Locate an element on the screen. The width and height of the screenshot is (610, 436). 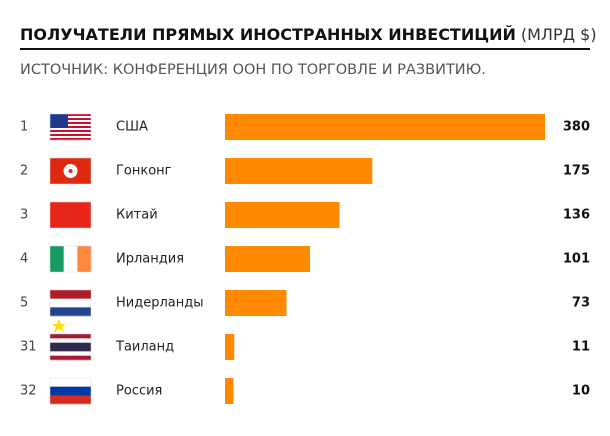
title-main: ПОЛУЧАТЕЛИ ПРЯМЫХ ИНОСТРАННЫХ ИНВЕСТИЦИЙ is located at coordinates (268, 34).